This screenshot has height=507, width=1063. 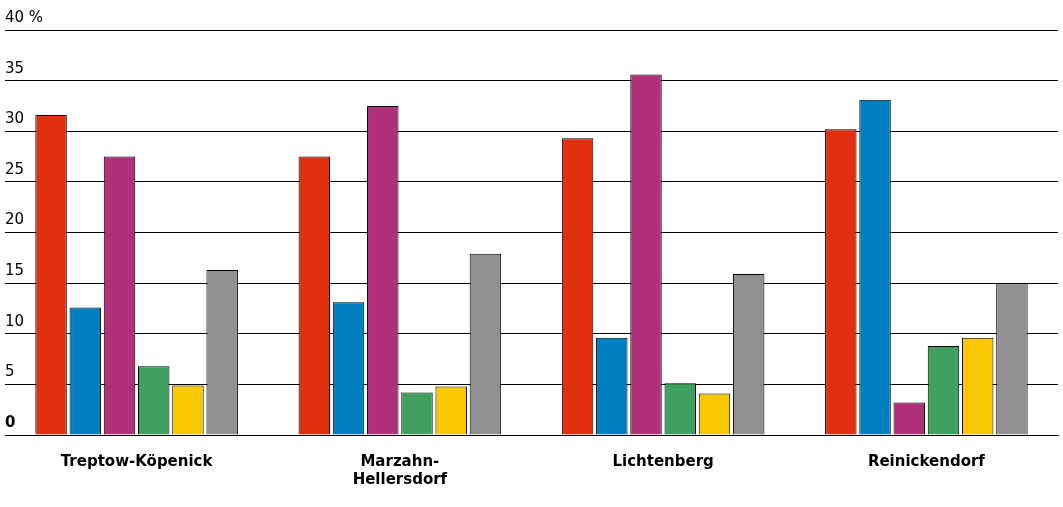 I want to click on y-tick-label: 15, so click(x=15, y=270).